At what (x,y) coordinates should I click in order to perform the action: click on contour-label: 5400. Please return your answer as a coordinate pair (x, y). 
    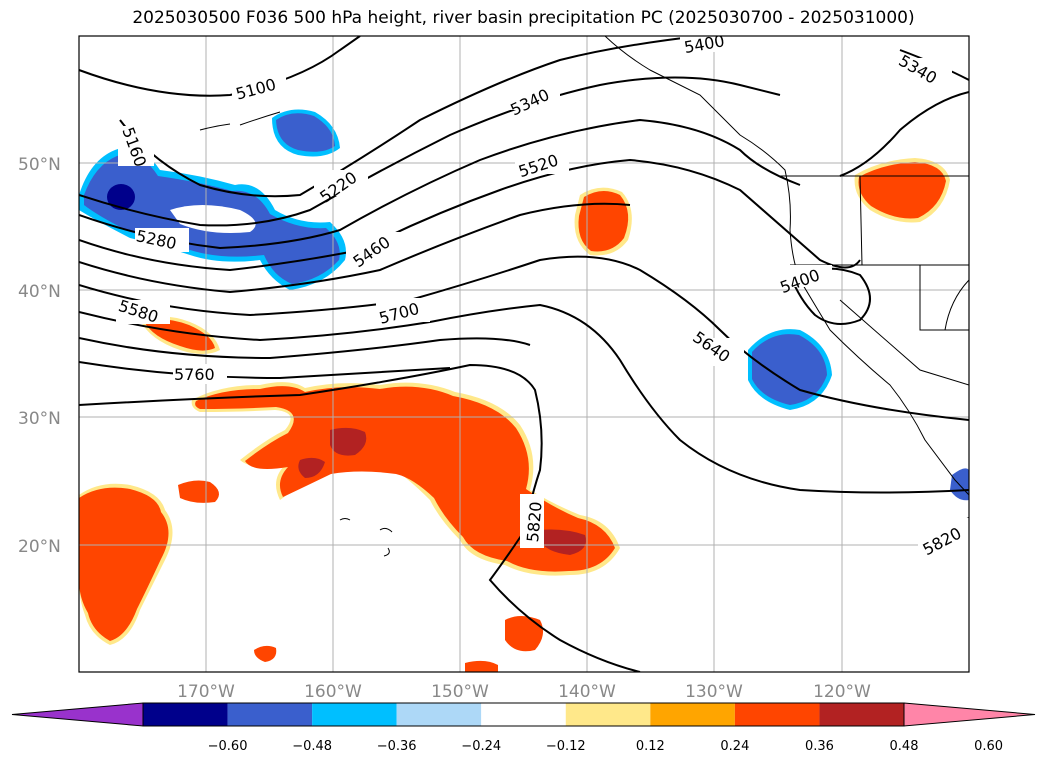
    Looking at the image, I should click on (704, 44).